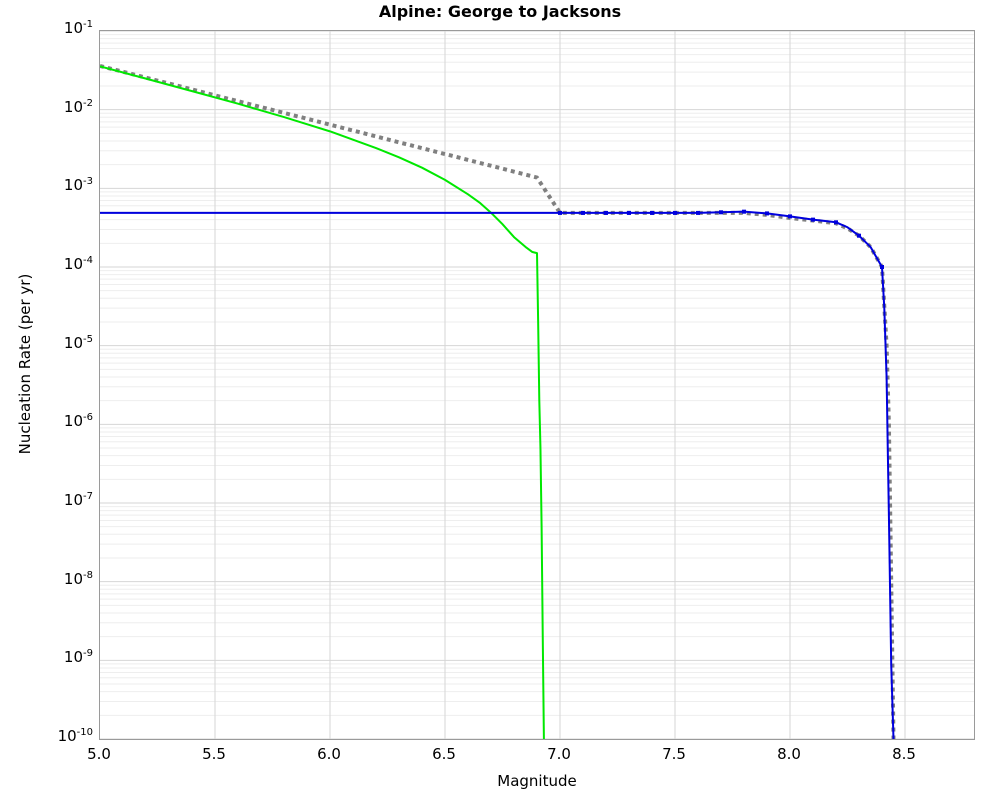 Image resolution: width=1000 pixels, height=800 pixels. What do you see at coordinates (78, 578) in the screenshot?
I see `y-tick-label: 10⁻⁸` at bounding box center [78, 578].